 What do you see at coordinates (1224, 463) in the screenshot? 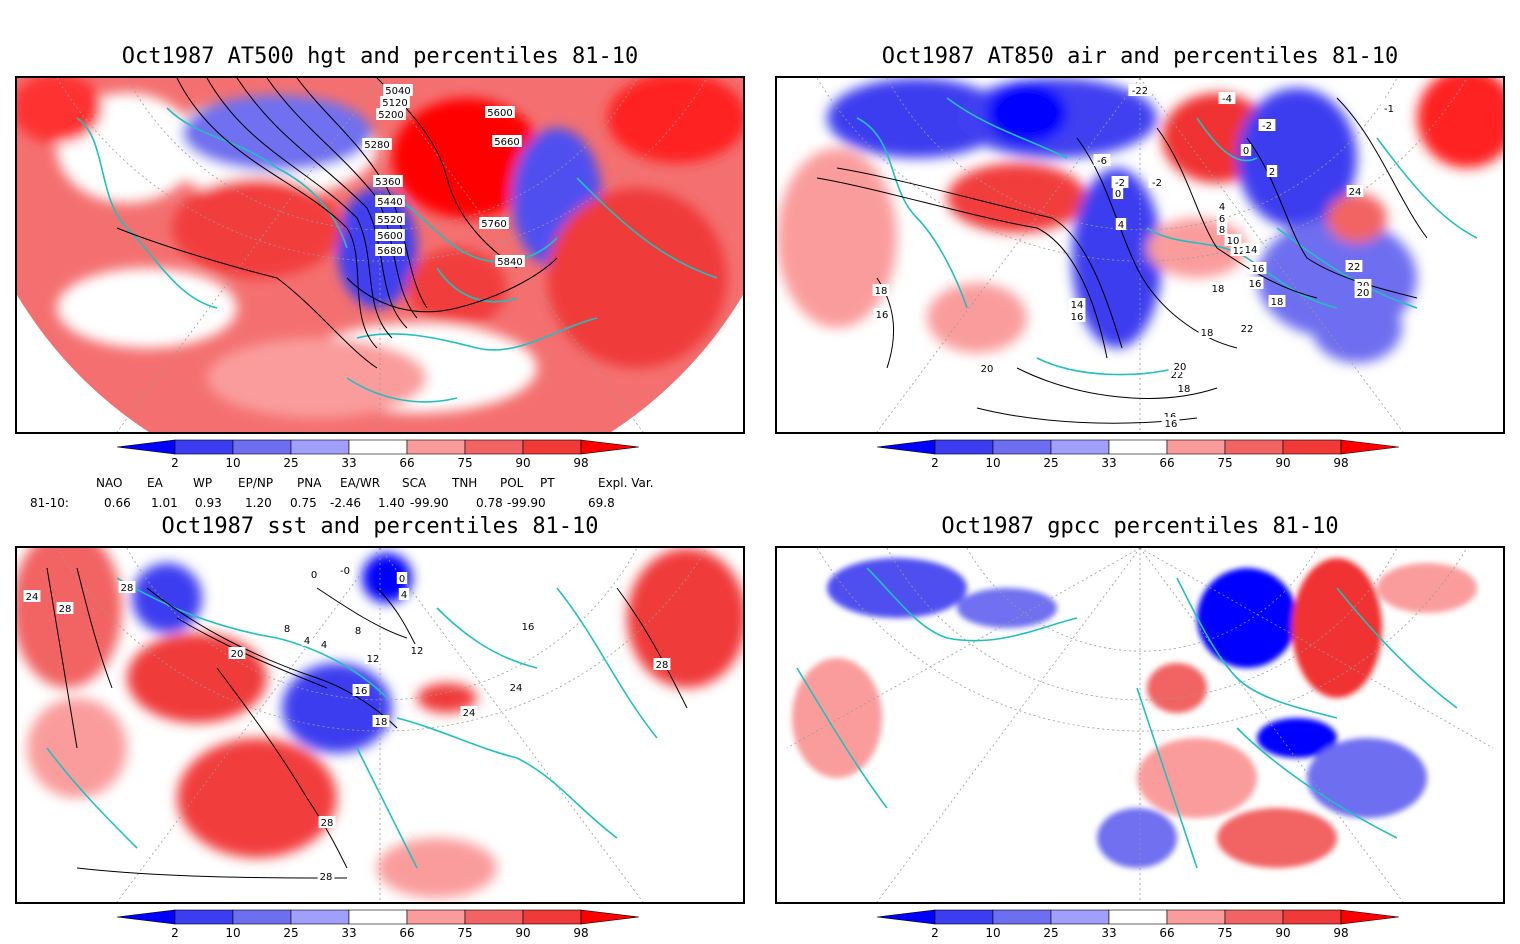
I see `colorbar-tick-label: 75` at bounding box center [1224, 463].